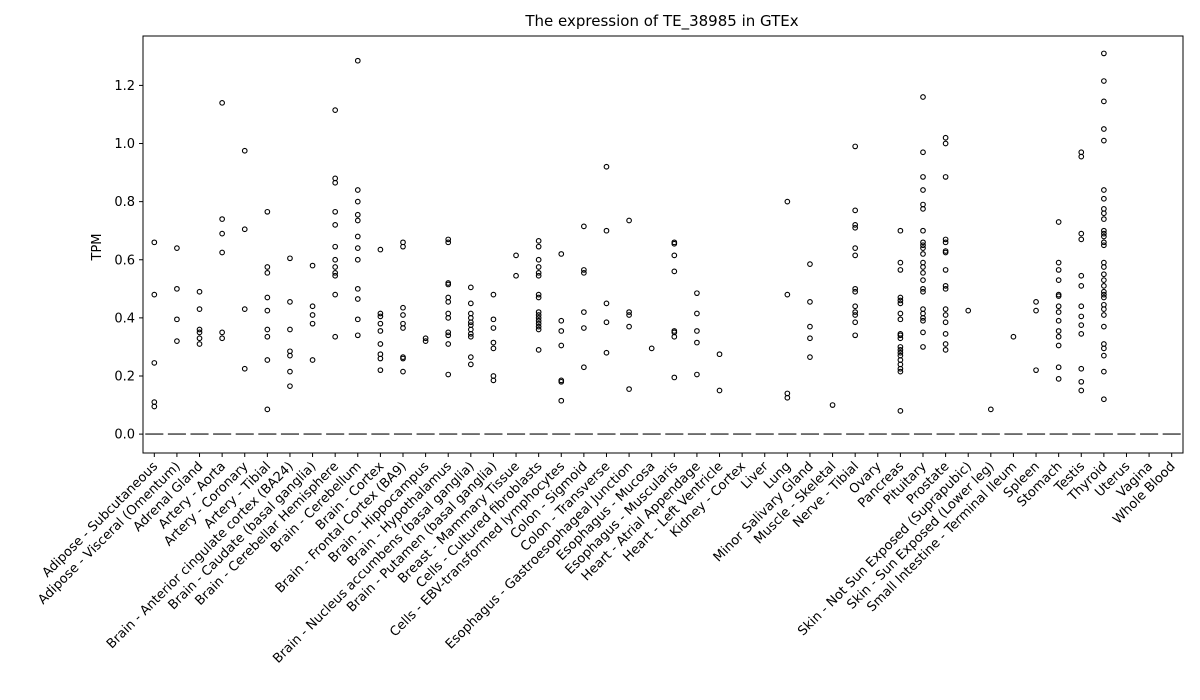  Describe the element at coordinates (128, 261) in the screenshot. I see `y-axis: 0.0 0.2 0.4 0.6 0.8 1.0 1.2` at that location.